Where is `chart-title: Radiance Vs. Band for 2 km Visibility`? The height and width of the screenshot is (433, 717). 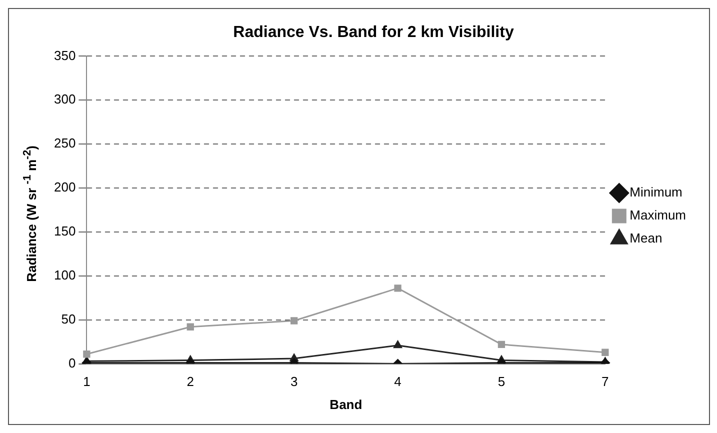 chart-title: Radiance Vs. Band for 2 km Visibility is located at coordinates (373, 33).